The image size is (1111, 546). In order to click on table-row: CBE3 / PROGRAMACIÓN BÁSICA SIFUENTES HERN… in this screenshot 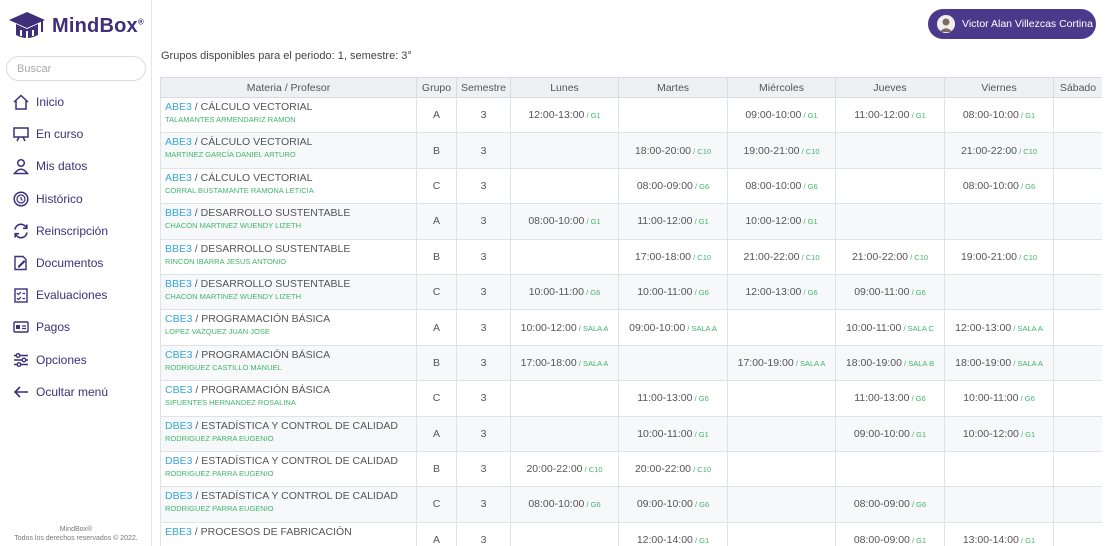, I will do `click(631, 398)`.